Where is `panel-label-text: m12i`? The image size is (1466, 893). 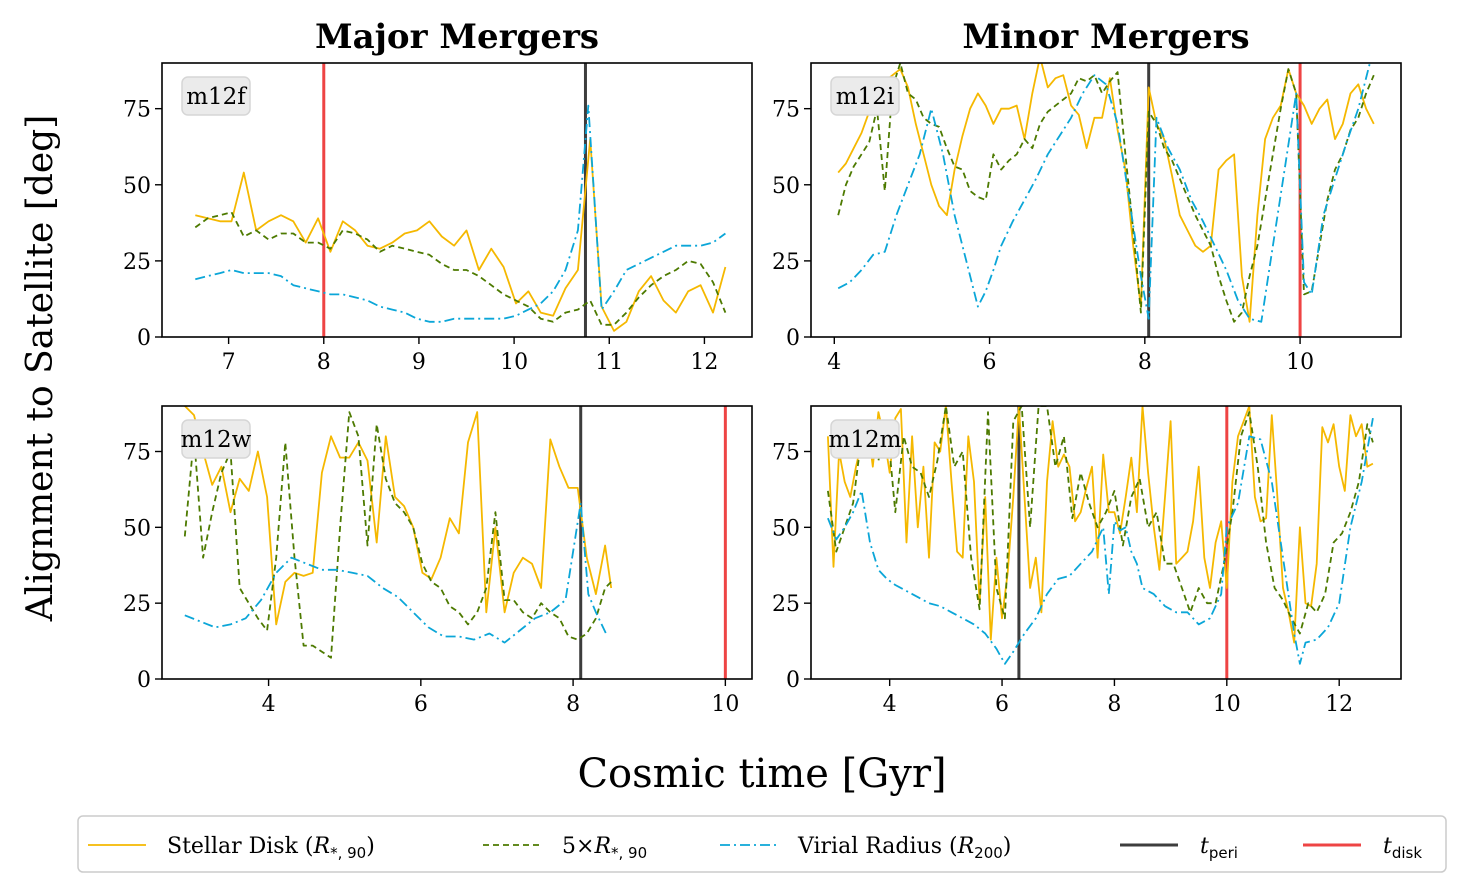
panel-label-text: m12i is located at coordinates (865, 97).